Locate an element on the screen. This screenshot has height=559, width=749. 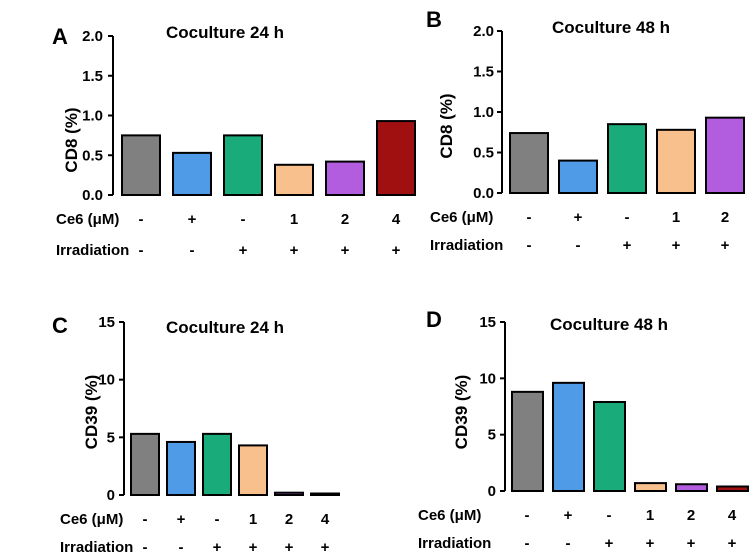
panel-letter: C is located at coordinates (60, 325).